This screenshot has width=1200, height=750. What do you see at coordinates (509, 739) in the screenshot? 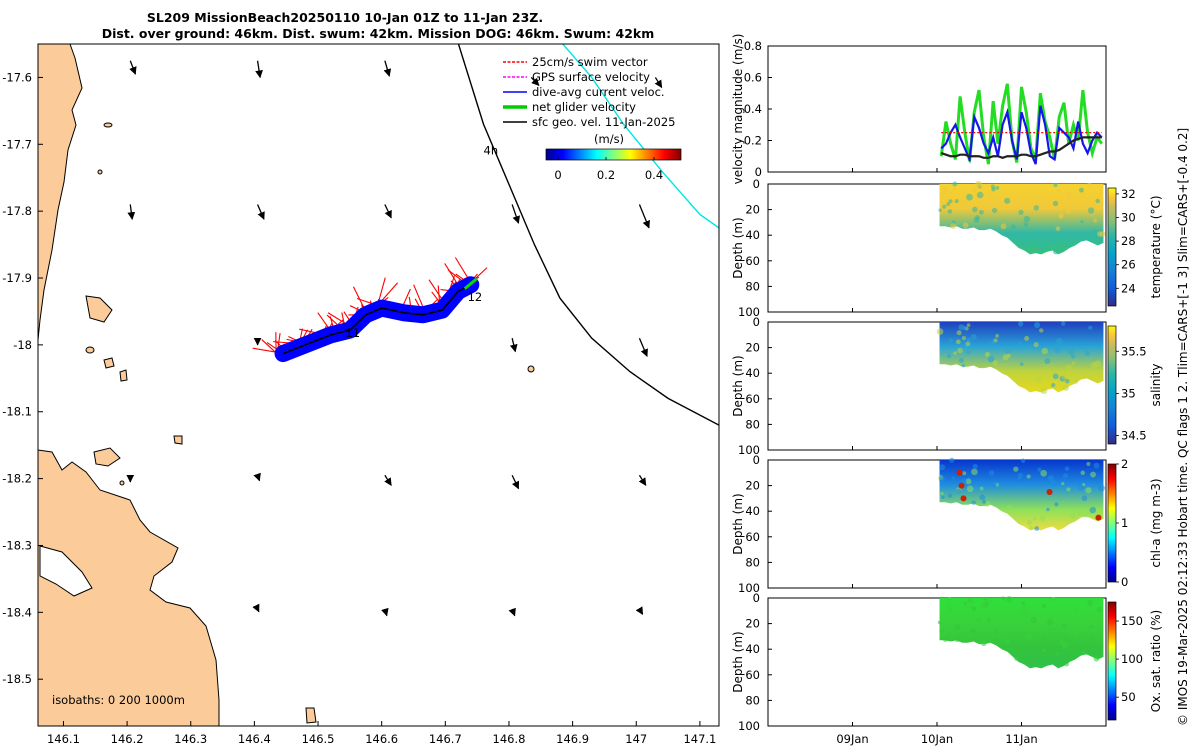
I see `map-x-tick-label: 146.8` at bounding box center [509, 739].